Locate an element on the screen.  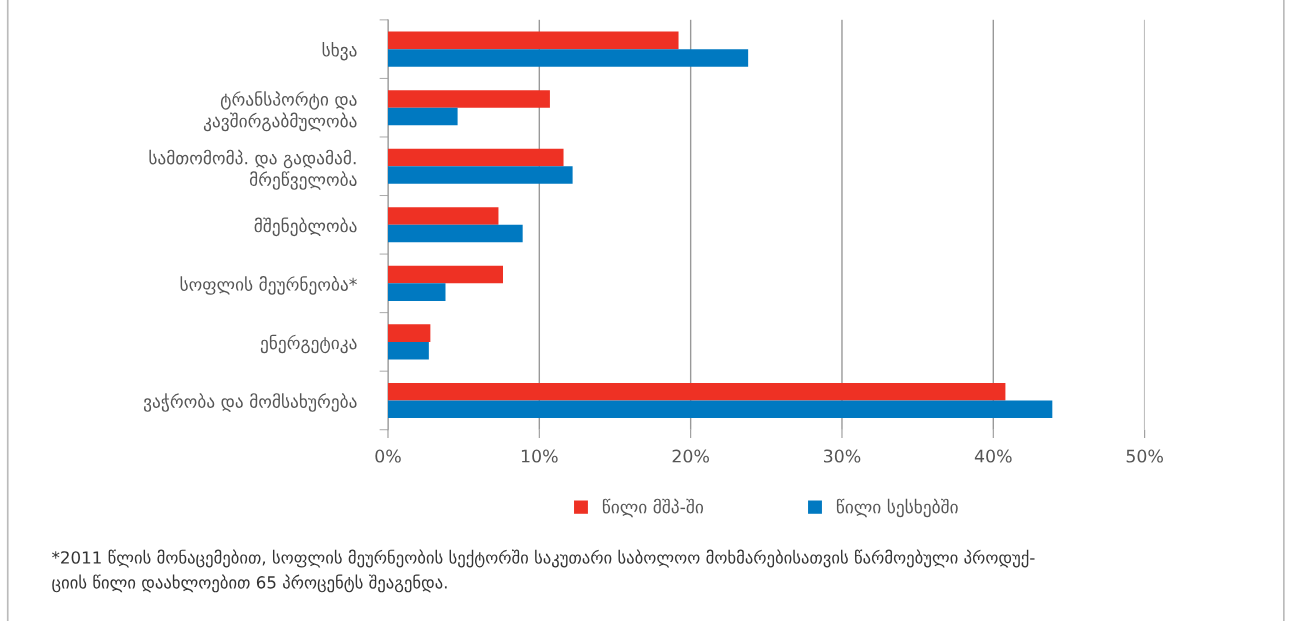
y-tick-label: სოფლის მეურნეობა* is located at coordinates (268, 285).